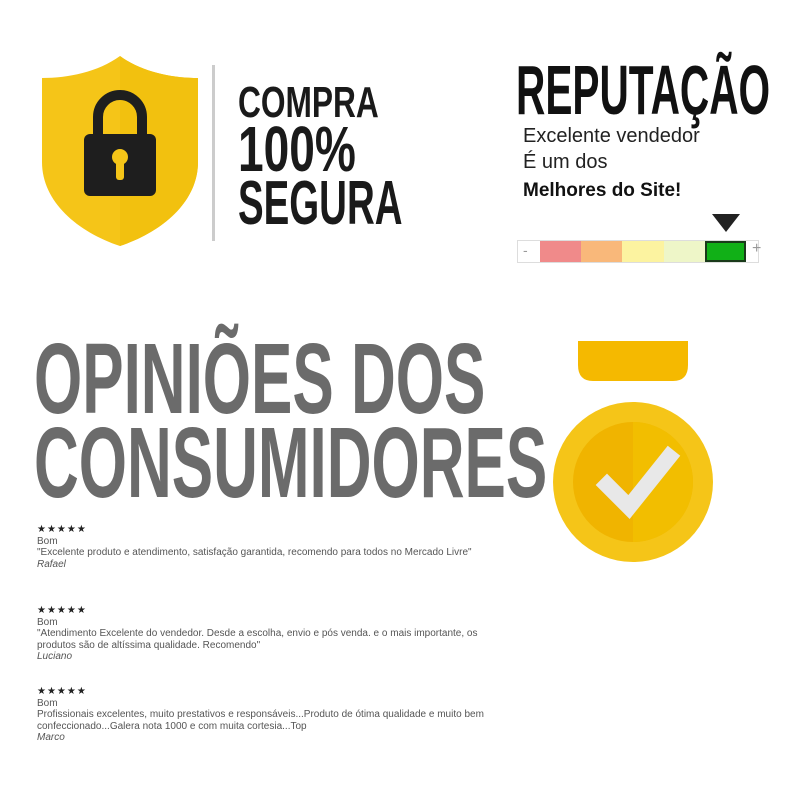  What do you see at coordinates (525, 250) in the screenshot?
I see `scale-min: -` at bounding box center [525, 250].